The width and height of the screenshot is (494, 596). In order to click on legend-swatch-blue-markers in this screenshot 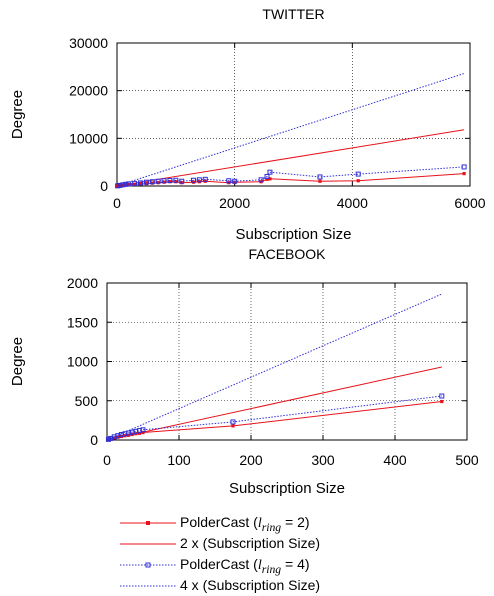, I will do `click(148, 565)`.